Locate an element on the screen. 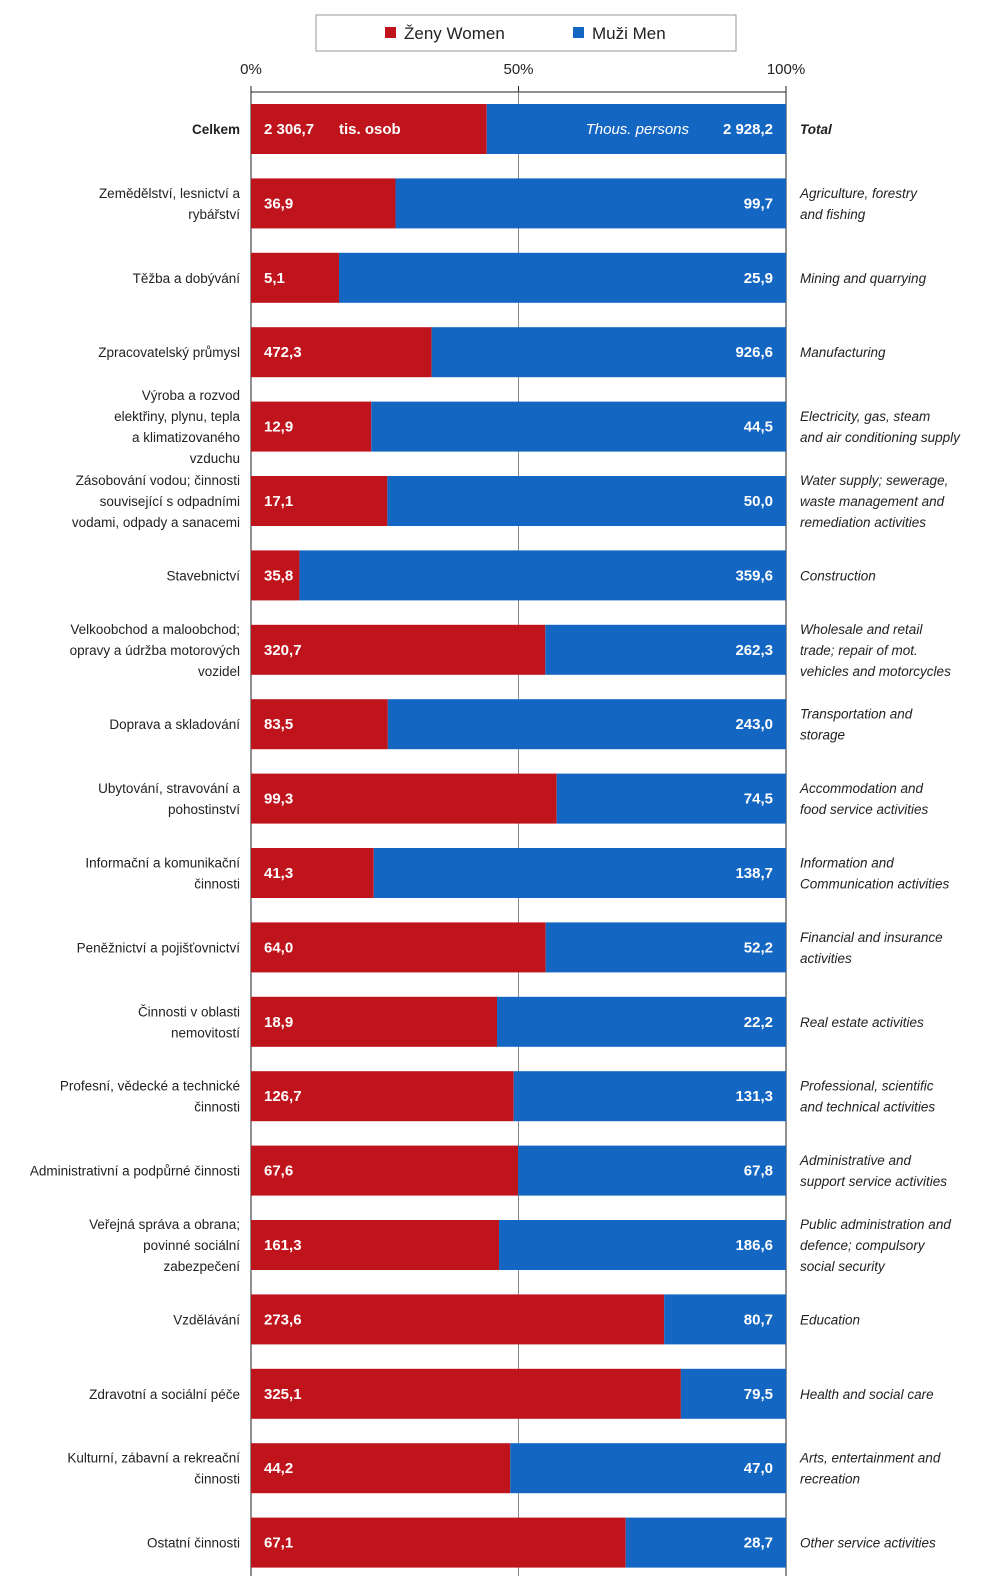  category-label-en: and technical activities is located at coordinates (867, 1107).